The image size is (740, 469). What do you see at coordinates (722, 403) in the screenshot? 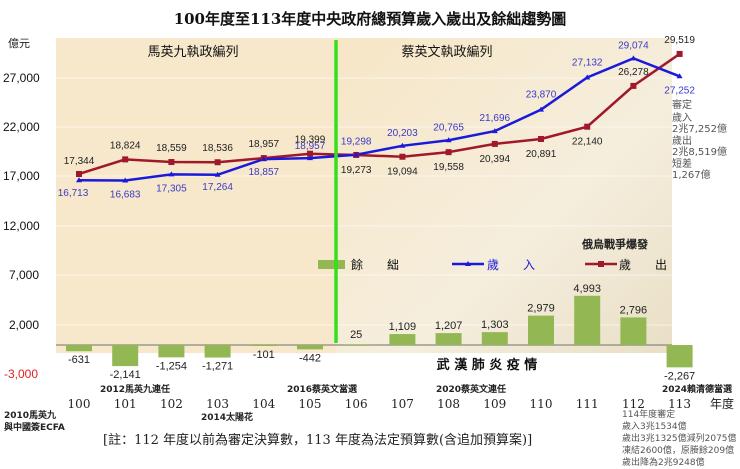
I see `x-unit-label: 年度` at bounding box center [722, 403].